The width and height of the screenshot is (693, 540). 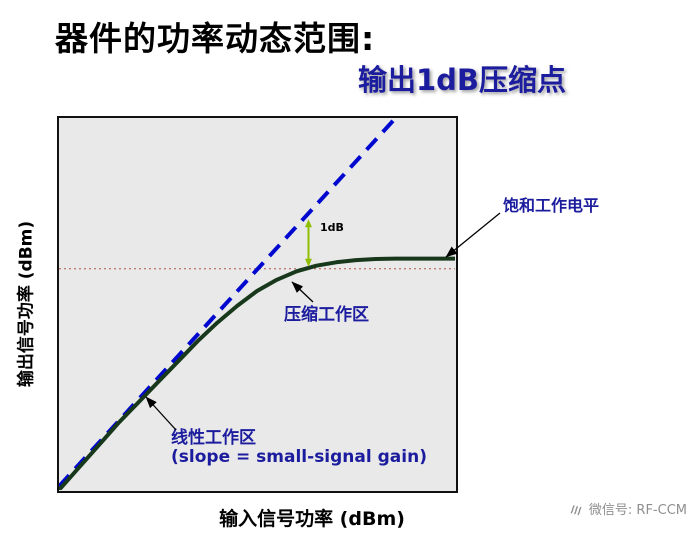 I want to click on saturation-level-label: 饱和工作电平, so click(x=551, y=205).